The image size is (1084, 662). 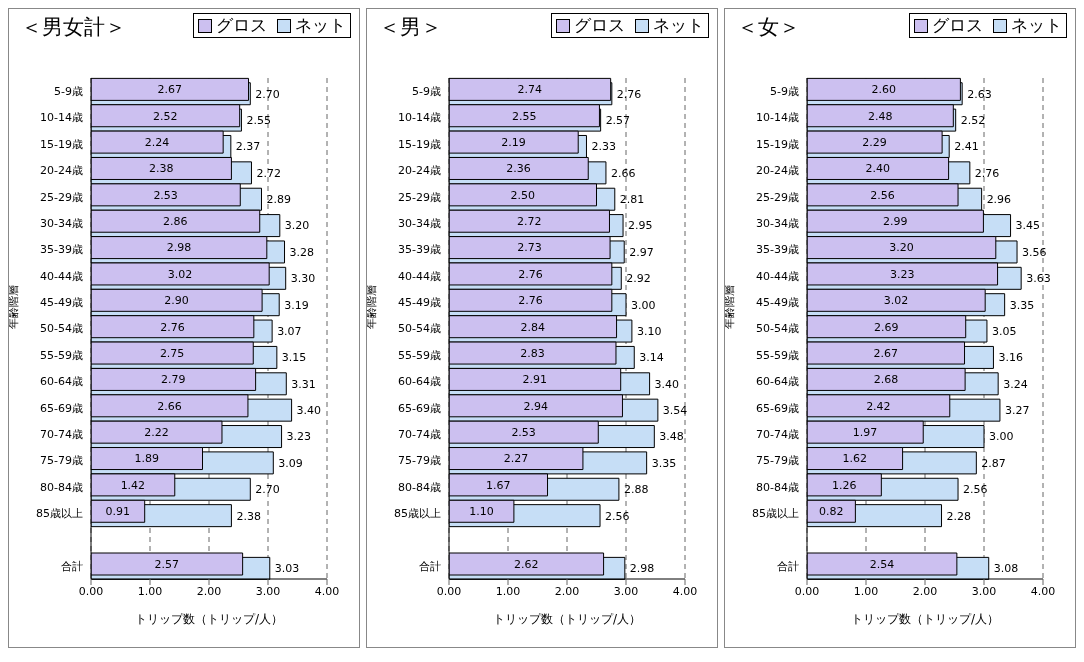 I want to click on y-tick-label: 5-9歳, so click(x=68, y=92).